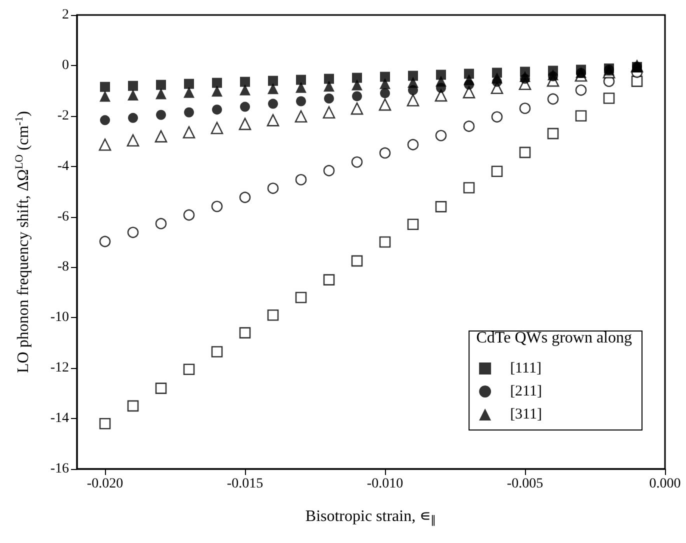  I want to click on y-tick-label: -6, so click(63, 216).